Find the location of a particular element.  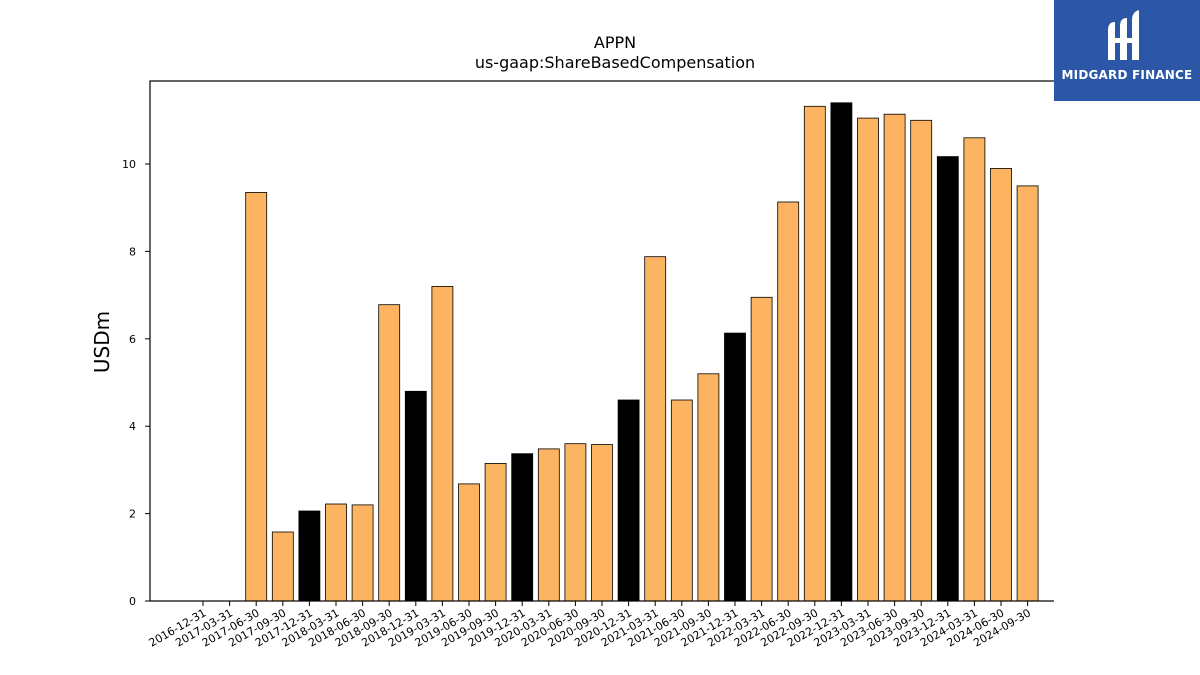

y-tick-label: 6 is located at coordinates (132, 339).